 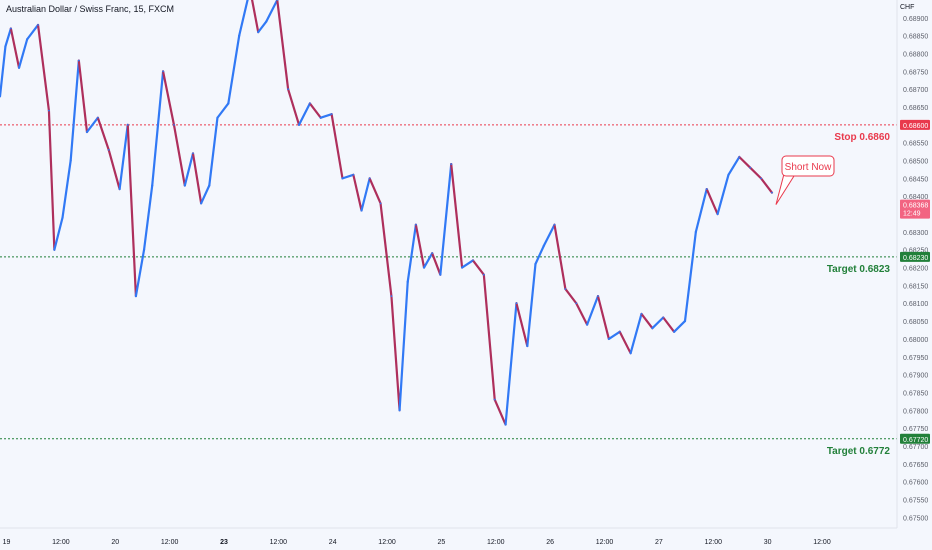 I want to click on price-level-label: Target 0.6823, so click(x=859, y=269).